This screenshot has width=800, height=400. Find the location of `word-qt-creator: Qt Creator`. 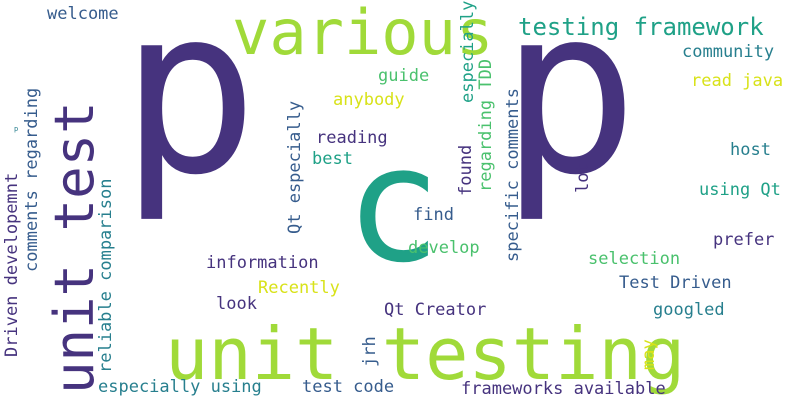

word-qt-creator: Qt Creator is located at coordinates (435, 310).